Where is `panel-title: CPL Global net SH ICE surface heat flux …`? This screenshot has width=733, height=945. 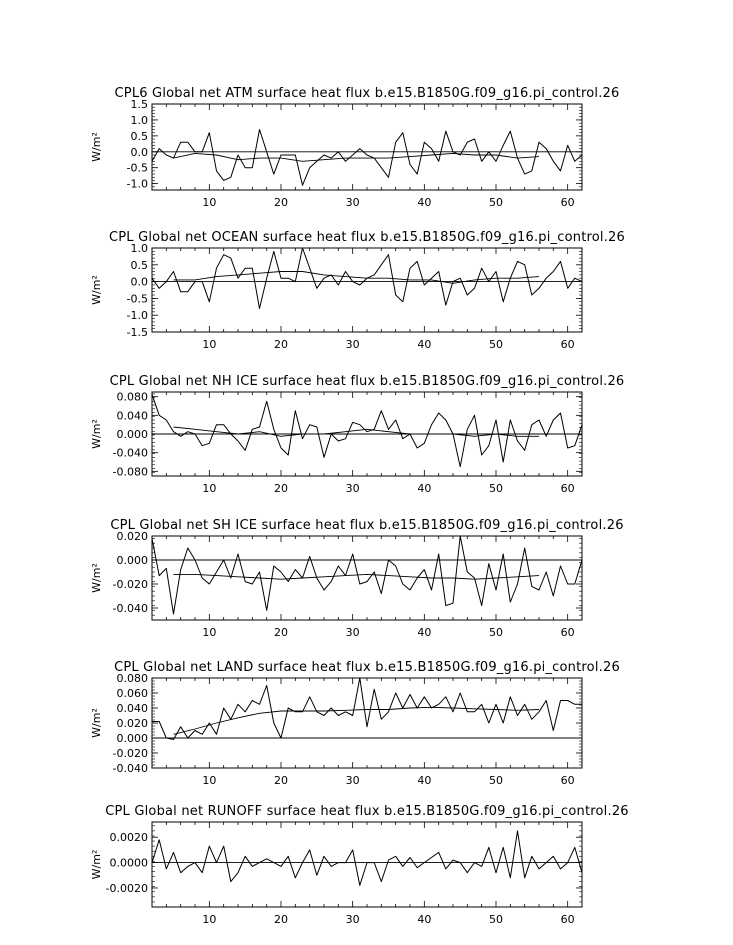
panel-title: CPL Global net SH ICE surface heat flux … is located at coordinates (366, 525).